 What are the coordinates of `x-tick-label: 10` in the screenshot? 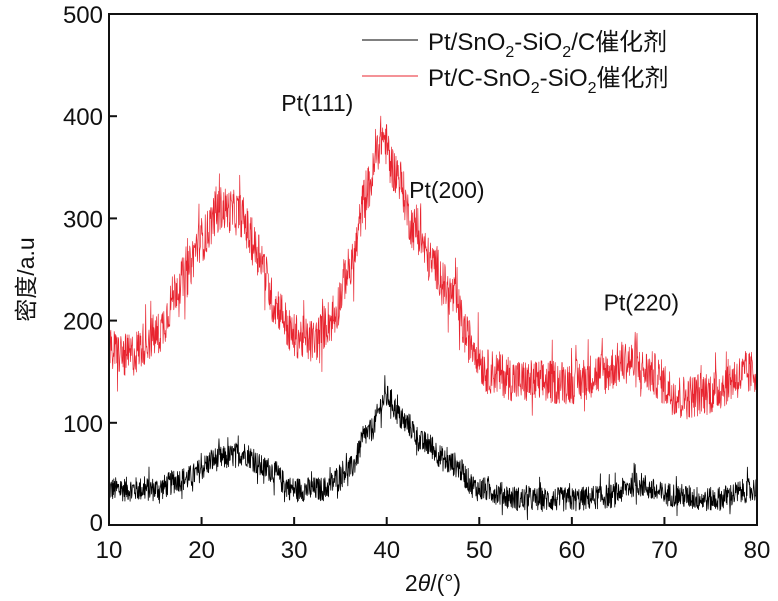 It's located at (109, 550).